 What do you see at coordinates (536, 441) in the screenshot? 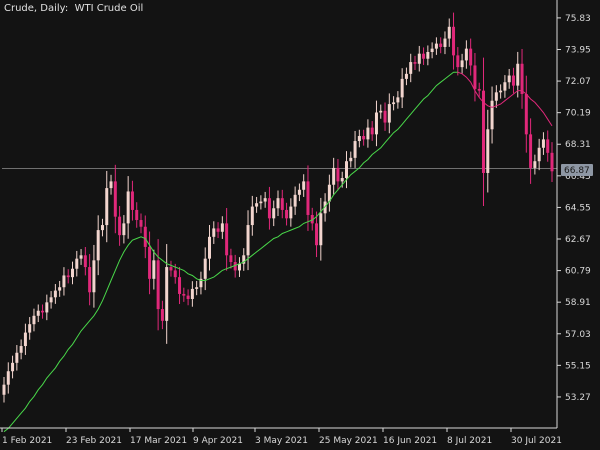
I see `time-tick-label: 30 Jul 2021` at bounding box center [536, 441].